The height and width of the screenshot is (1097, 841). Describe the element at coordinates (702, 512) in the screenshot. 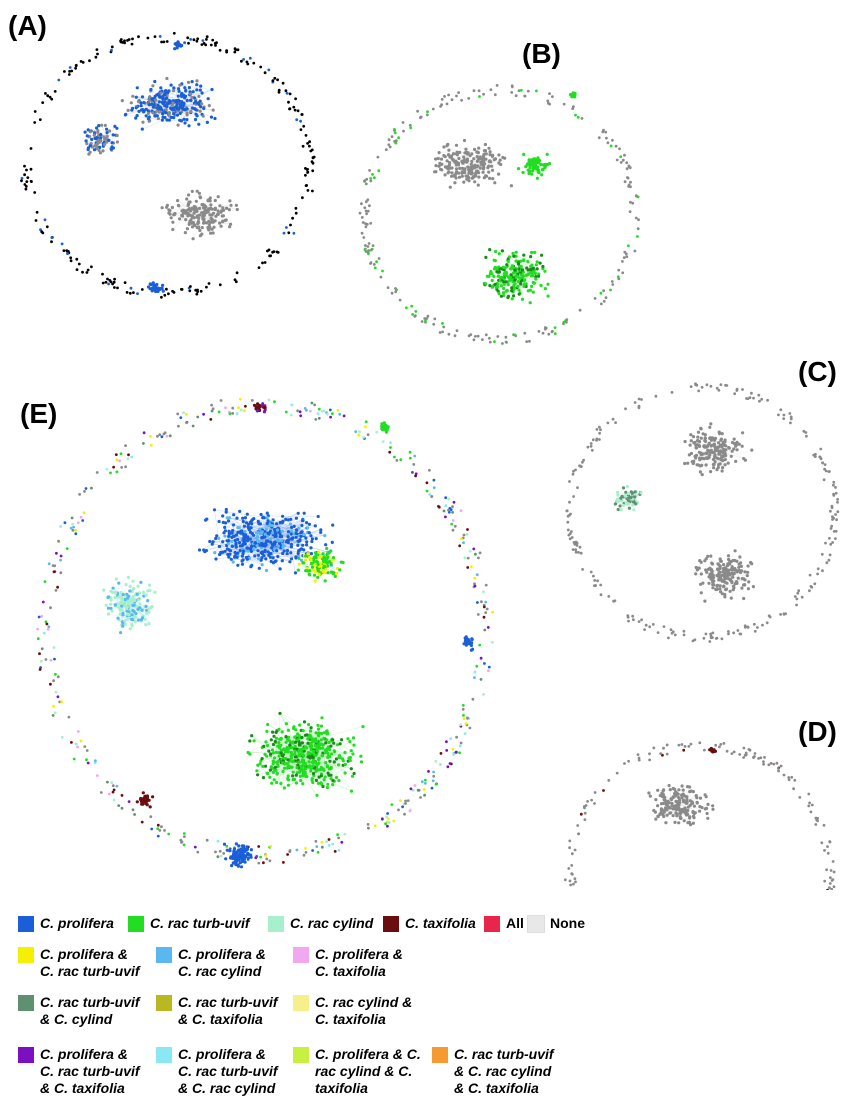

I see `panel-c-network` at that location.